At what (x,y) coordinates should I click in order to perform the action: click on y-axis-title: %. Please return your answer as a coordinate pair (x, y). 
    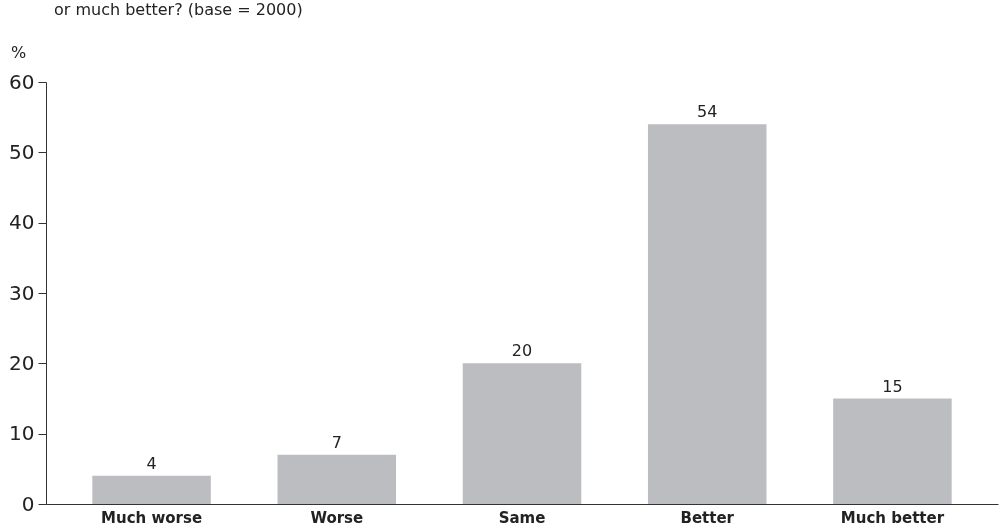
    Looking at the image, I should click on (18, 52).